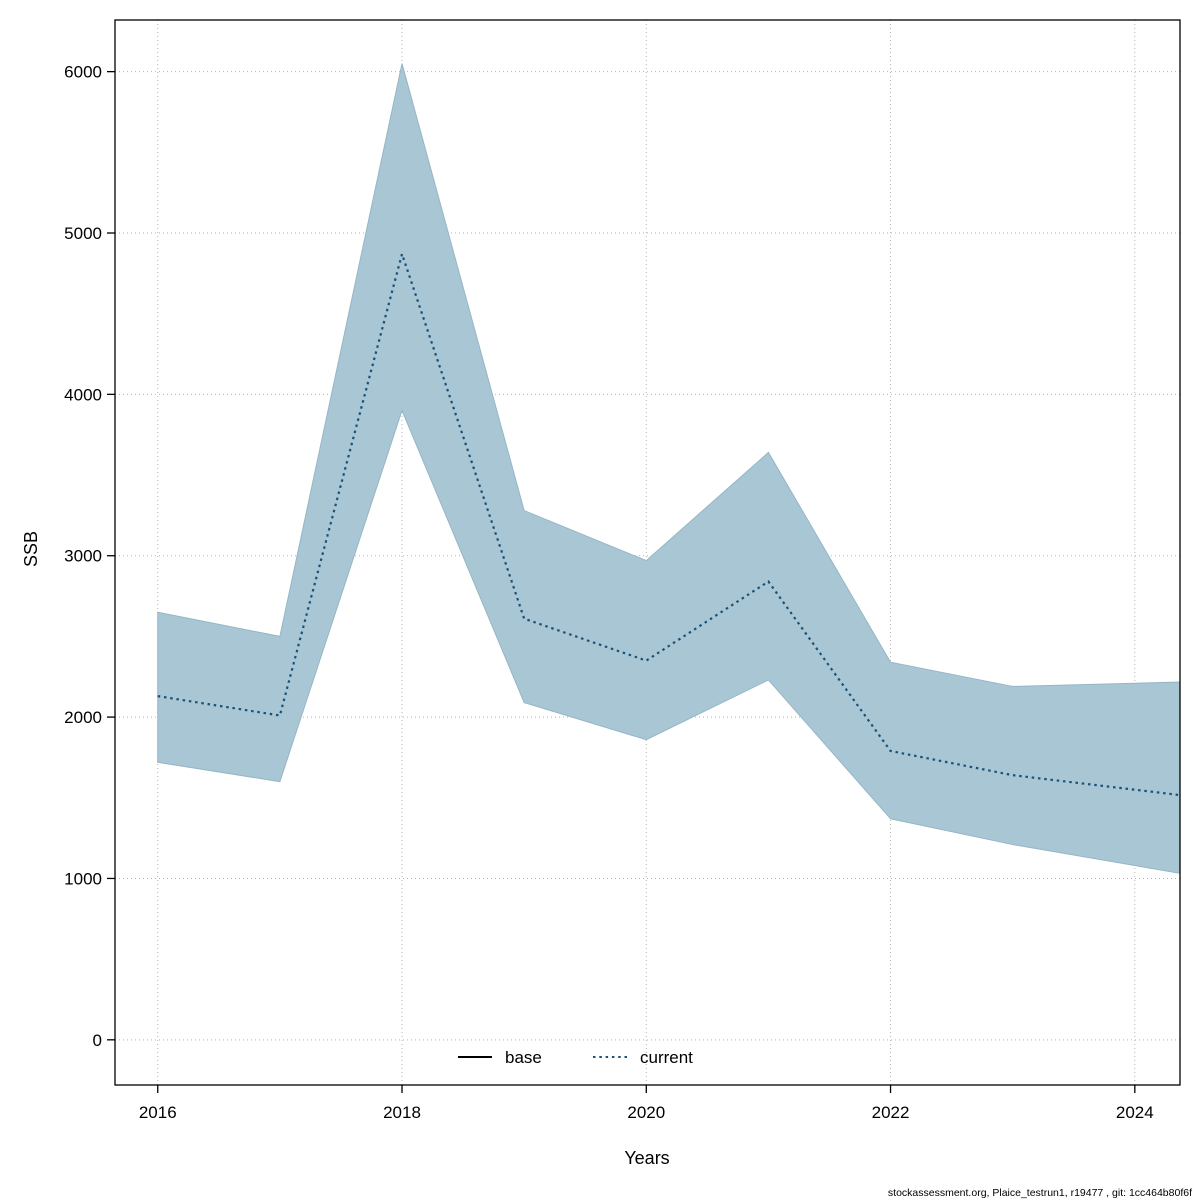  What do you see at coordinates (83, 878) in the screenshot?
I see `y-tick-label-1000: 1000` at bounding box center [83, 878].